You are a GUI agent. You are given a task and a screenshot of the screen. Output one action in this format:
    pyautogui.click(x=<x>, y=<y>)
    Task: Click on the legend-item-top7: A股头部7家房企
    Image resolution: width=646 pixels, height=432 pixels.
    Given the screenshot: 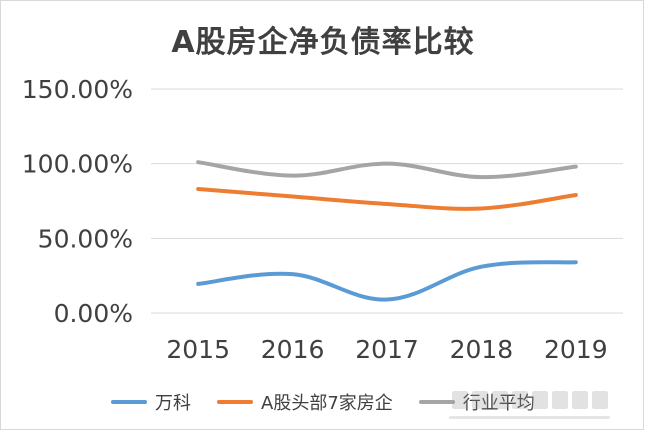 What is the action you would take?
    pyautogui.click(x=305, y=402)
    